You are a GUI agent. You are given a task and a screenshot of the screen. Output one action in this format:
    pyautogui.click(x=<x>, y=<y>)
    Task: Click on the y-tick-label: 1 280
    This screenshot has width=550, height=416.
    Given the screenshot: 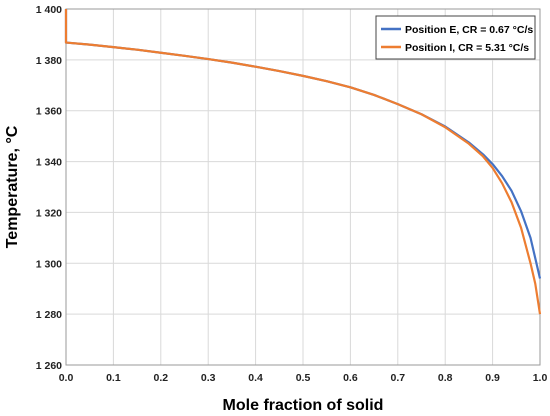 What is the action you would take?
    pyautogui.click(x=49, y=315)
    